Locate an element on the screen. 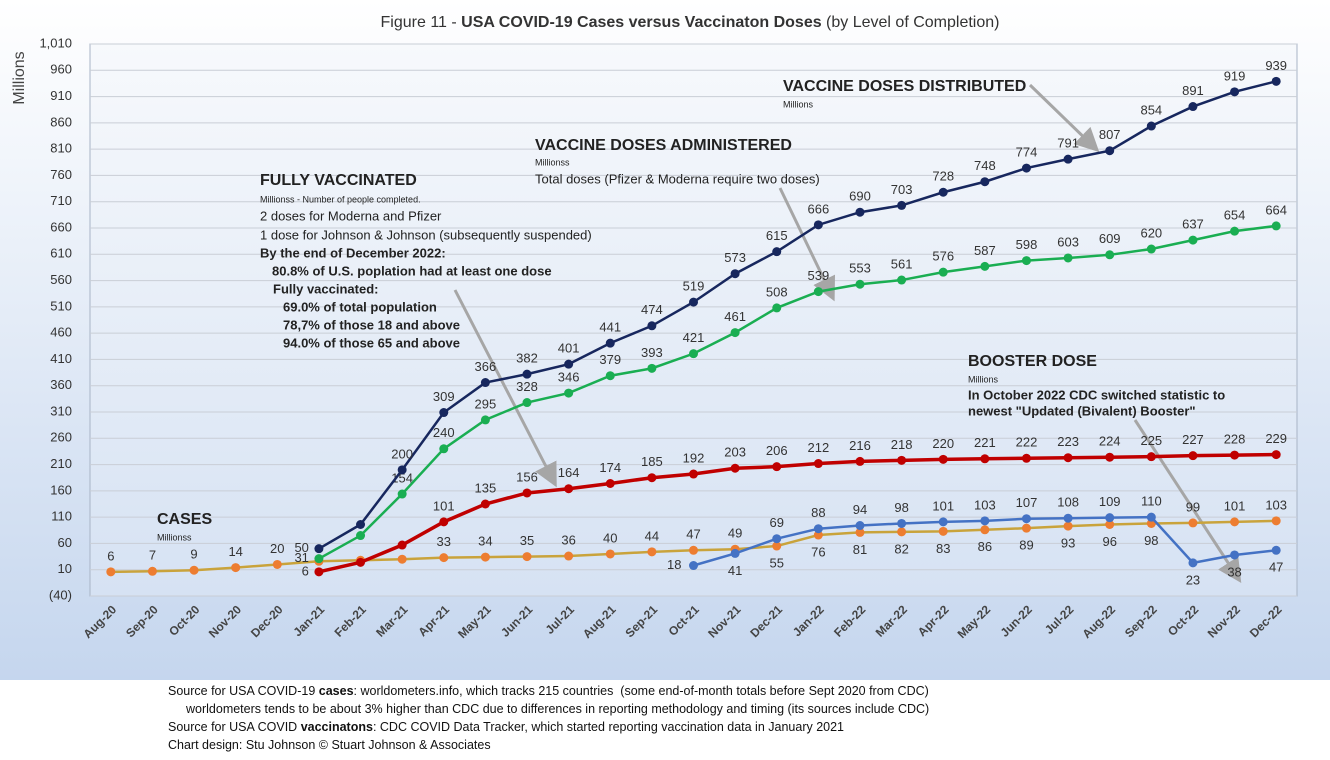  data-label: 620 is located at coordinates (1151, 232).